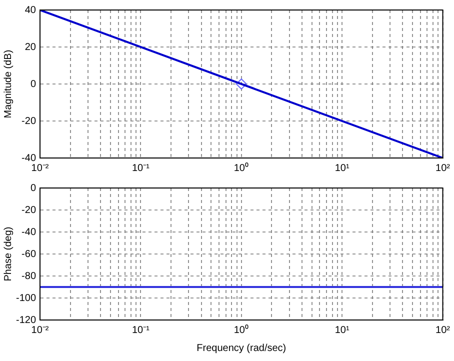  I want to click on x-axis-title: Frequency (rad/sec), so click(241, 348).